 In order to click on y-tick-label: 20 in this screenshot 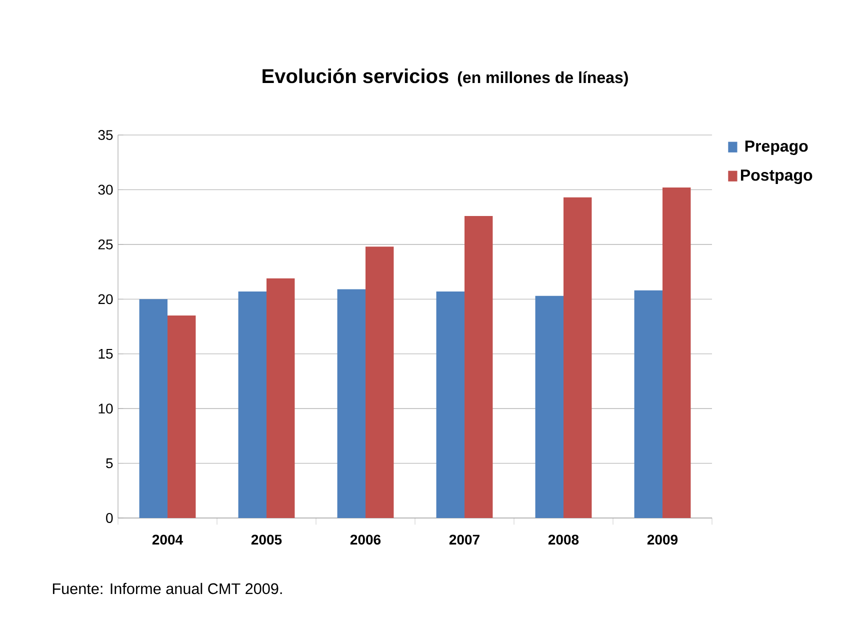, I will do `click(105, 299)`.